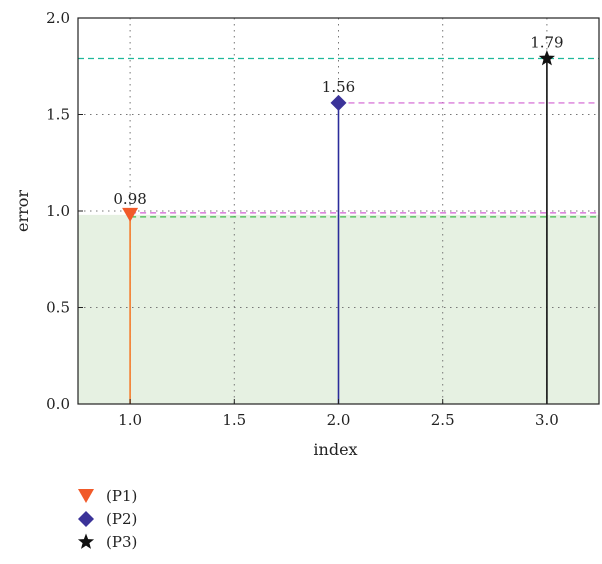 The width and height of the screenshot is (602, 564). I want to click on x-axis-label: index, so click(335, 449).